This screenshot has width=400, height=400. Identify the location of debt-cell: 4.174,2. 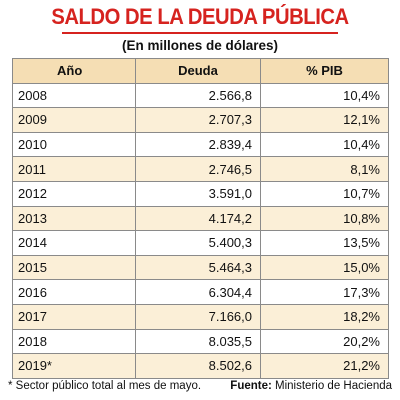
(198, 218).